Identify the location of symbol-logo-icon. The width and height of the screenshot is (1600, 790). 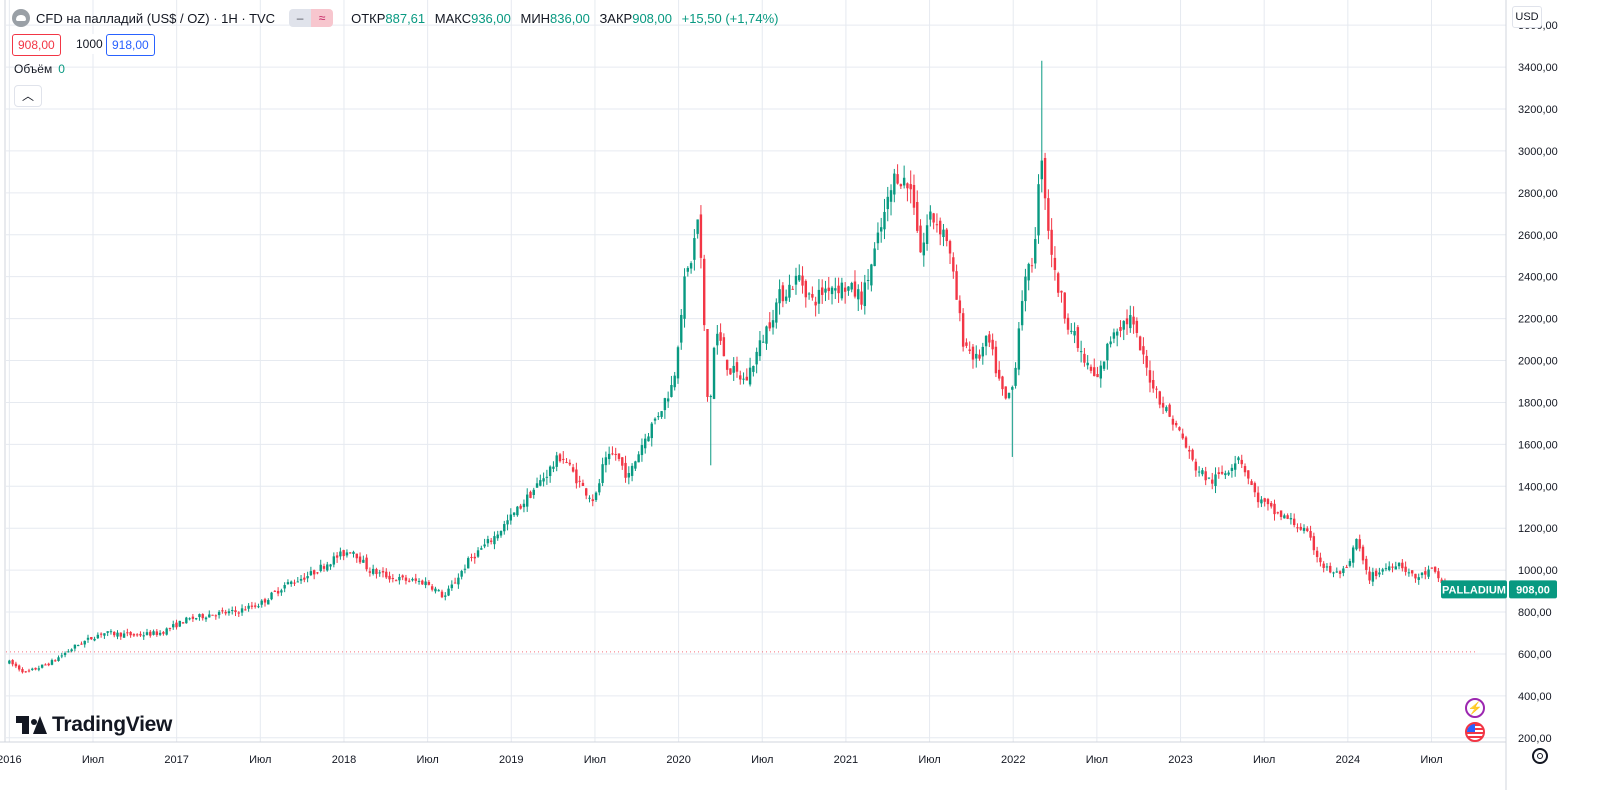
(21, 18).